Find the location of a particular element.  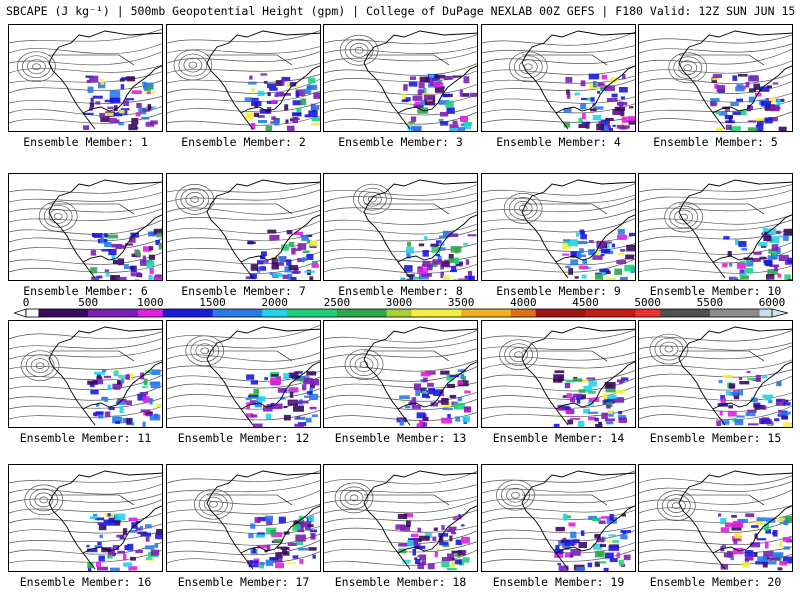

ensemble-member-map is located at coordinates (85, 78).